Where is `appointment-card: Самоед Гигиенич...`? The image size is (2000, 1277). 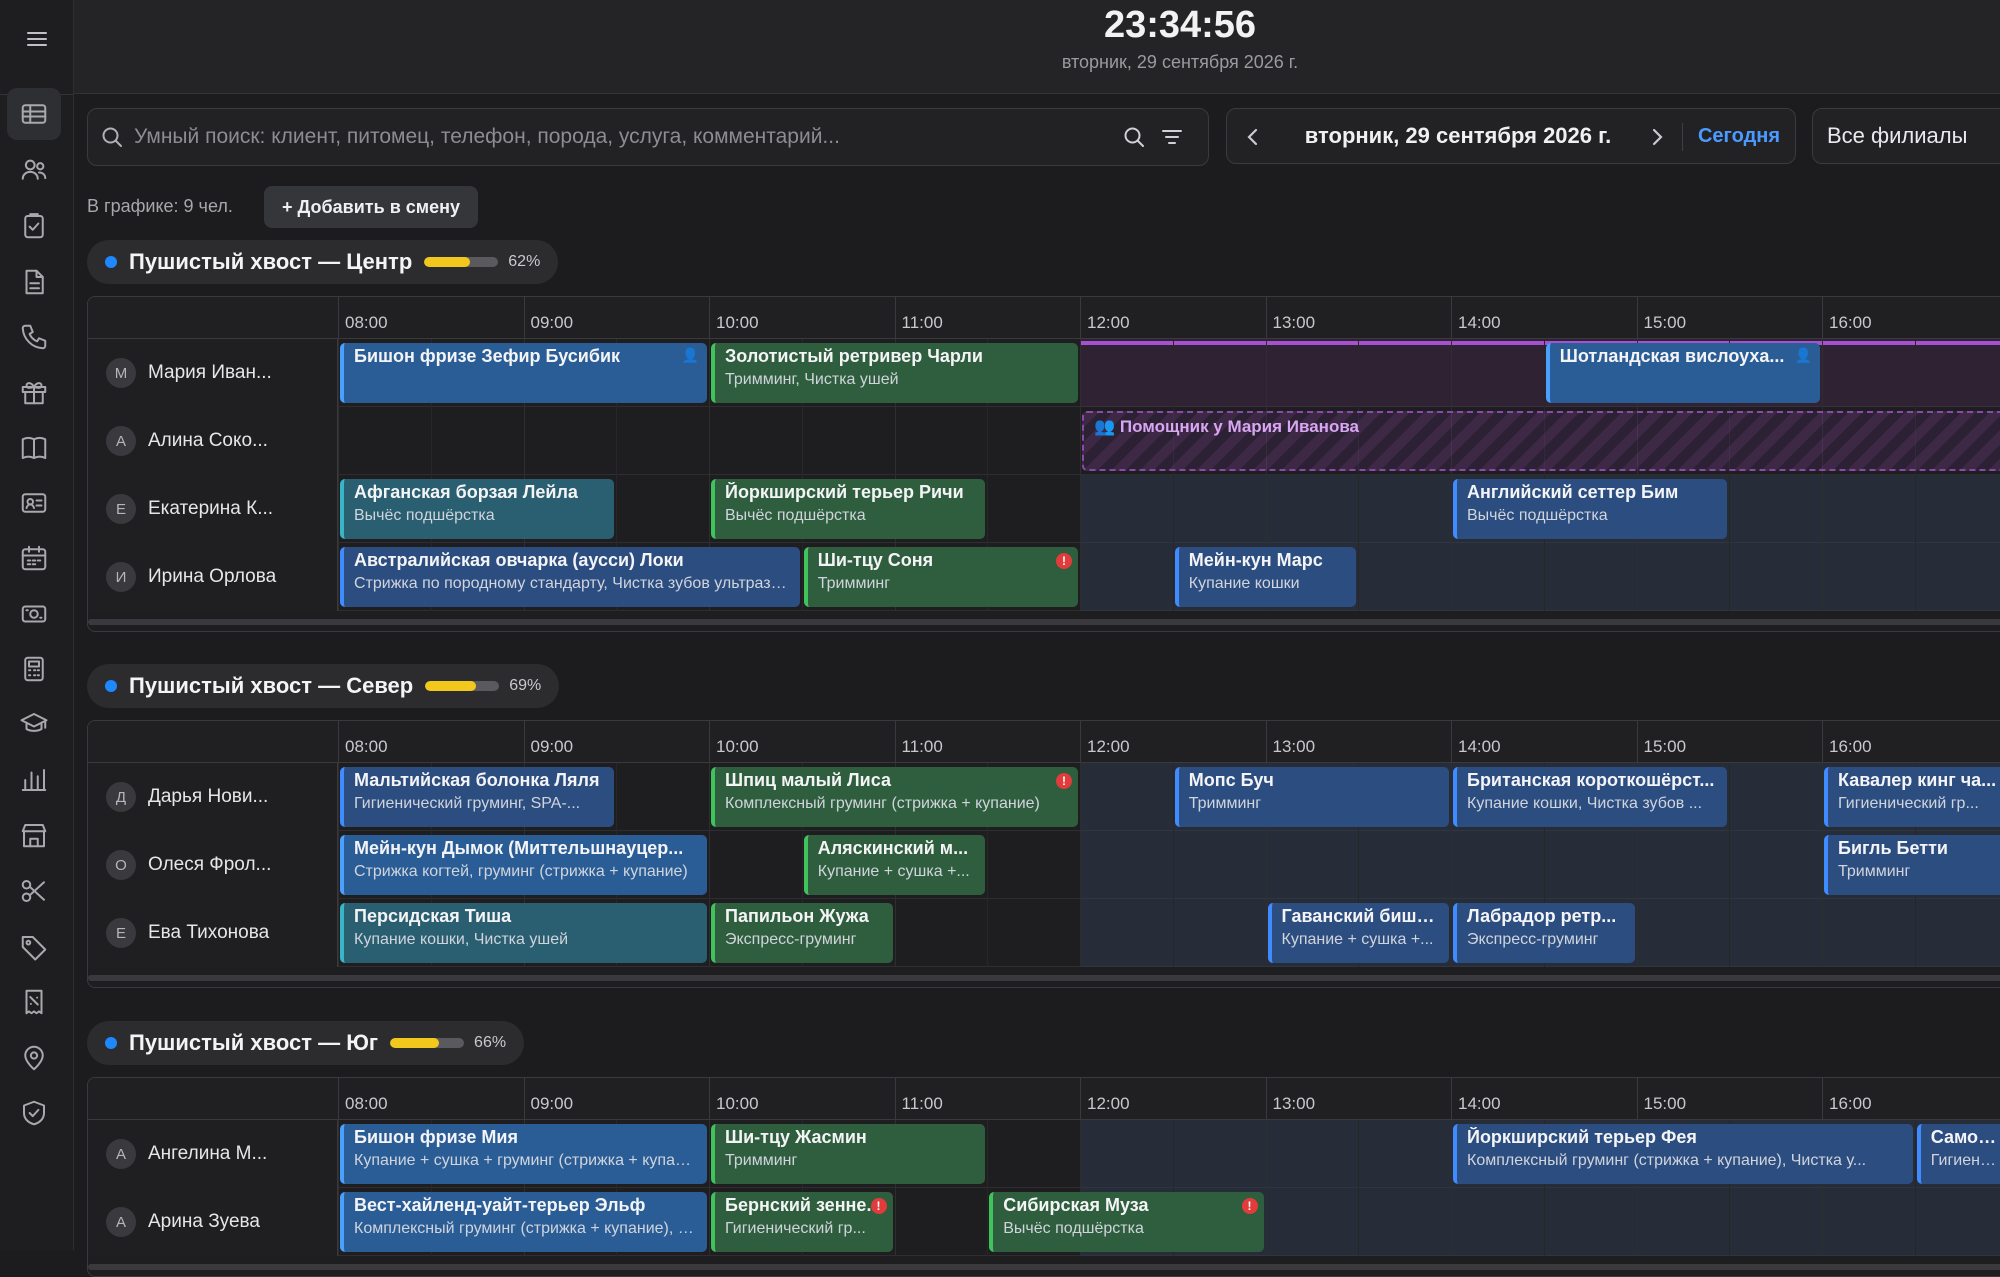 appointment-card: Самоед Гигиенич... is located at coordinates (1958, 1154).